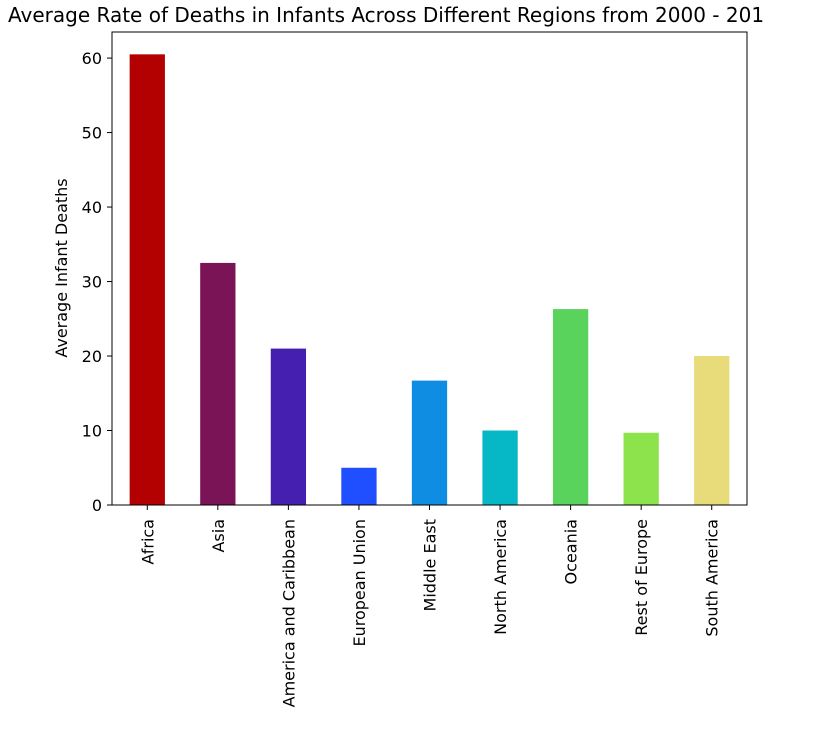  I want to click on y-axis-label: Average Infant Deaths, so click(61, 267).